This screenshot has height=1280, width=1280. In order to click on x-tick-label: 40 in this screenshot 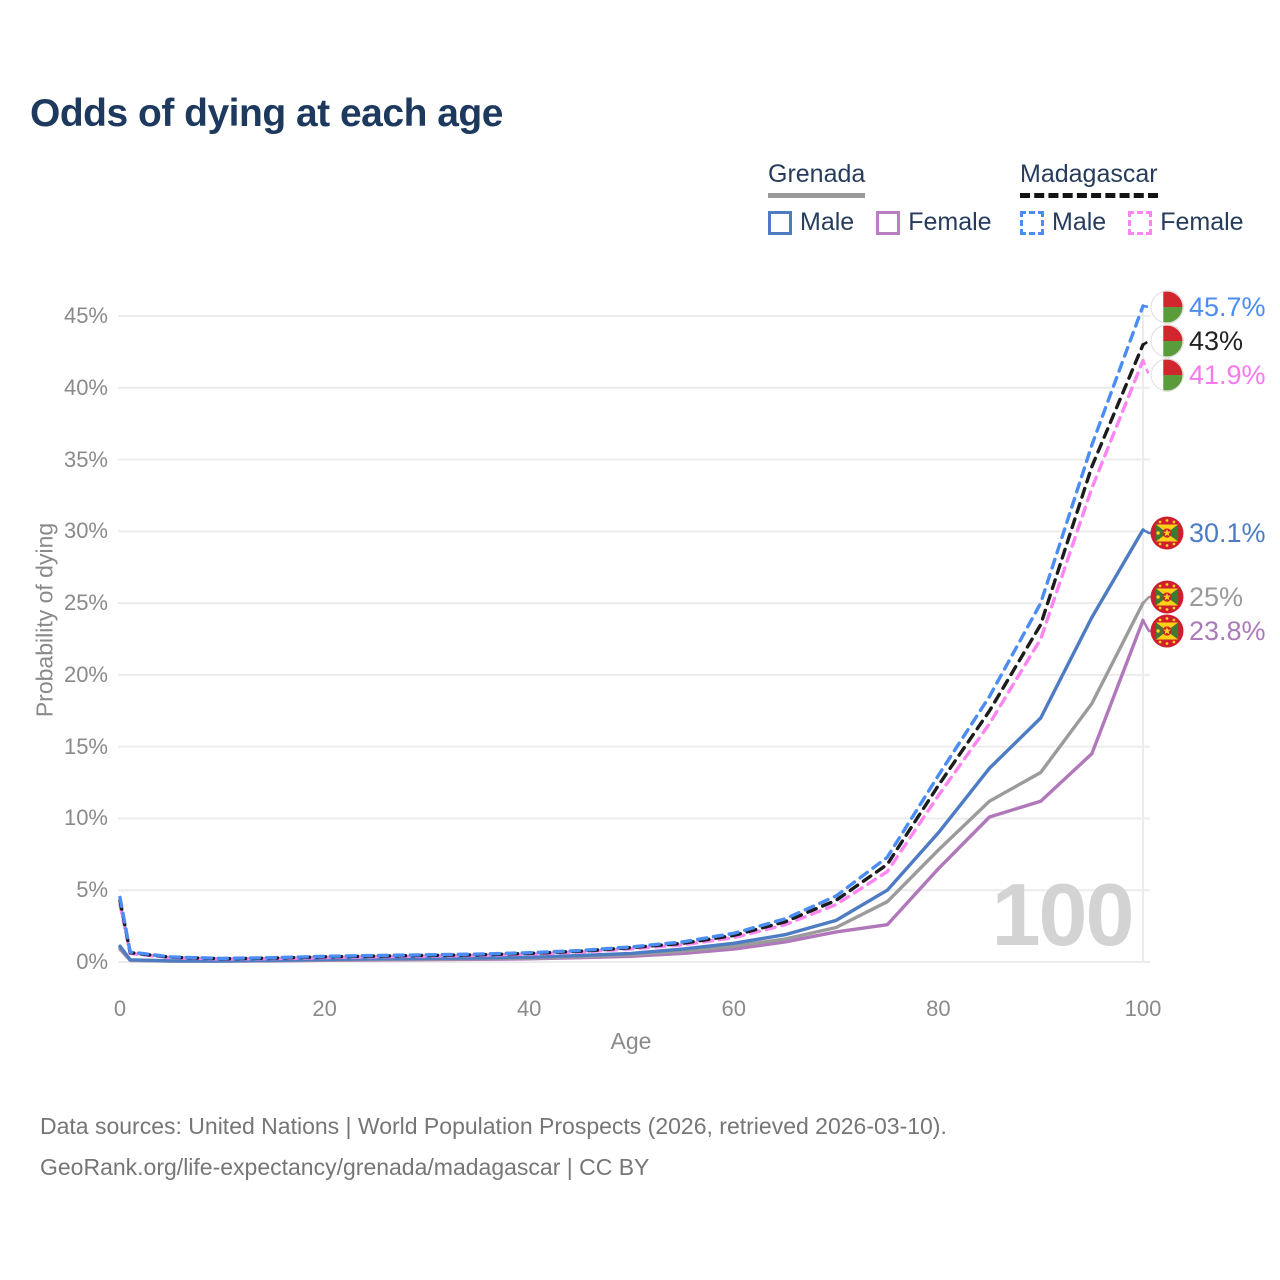, I will do `click(529, 1008)`.